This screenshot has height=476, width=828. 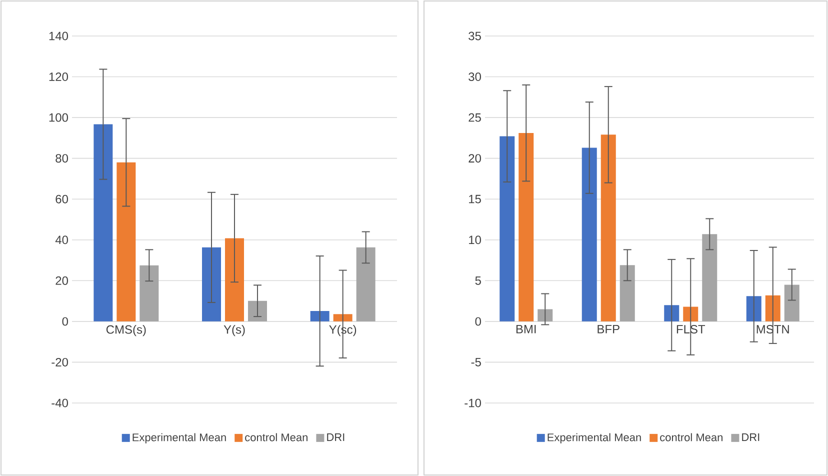 What do you see at coordinates (60, 362) in the screenshot?
I see `y-tick-label: -20` at bounding box center [60, 362].